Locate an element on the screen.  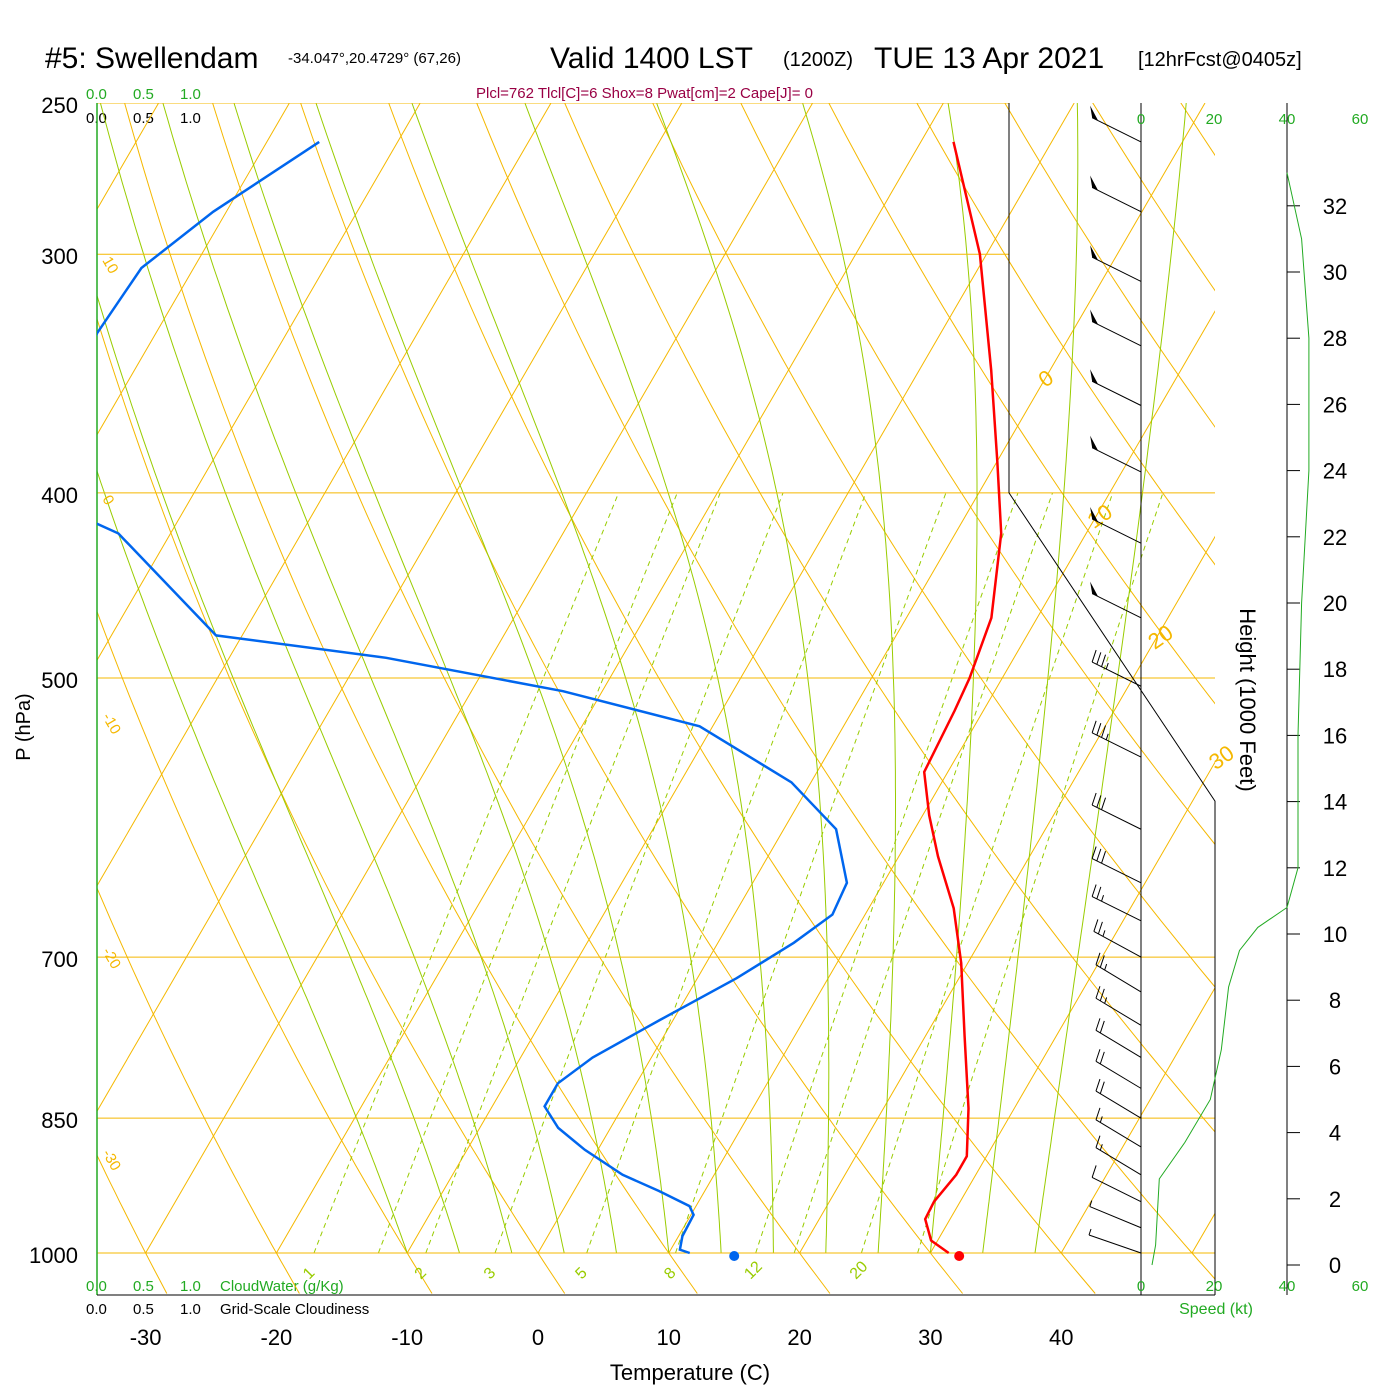
speed-tick-bottom: 0 is located at coordinates (1141, 1286).